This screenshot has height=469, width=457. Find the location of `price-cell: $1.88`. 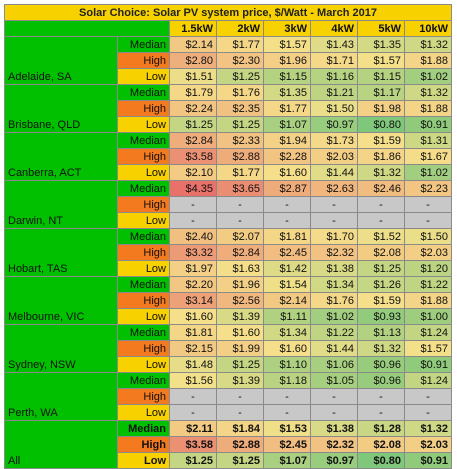

price-cell: $1.88 is located at coordinates (428, 108).